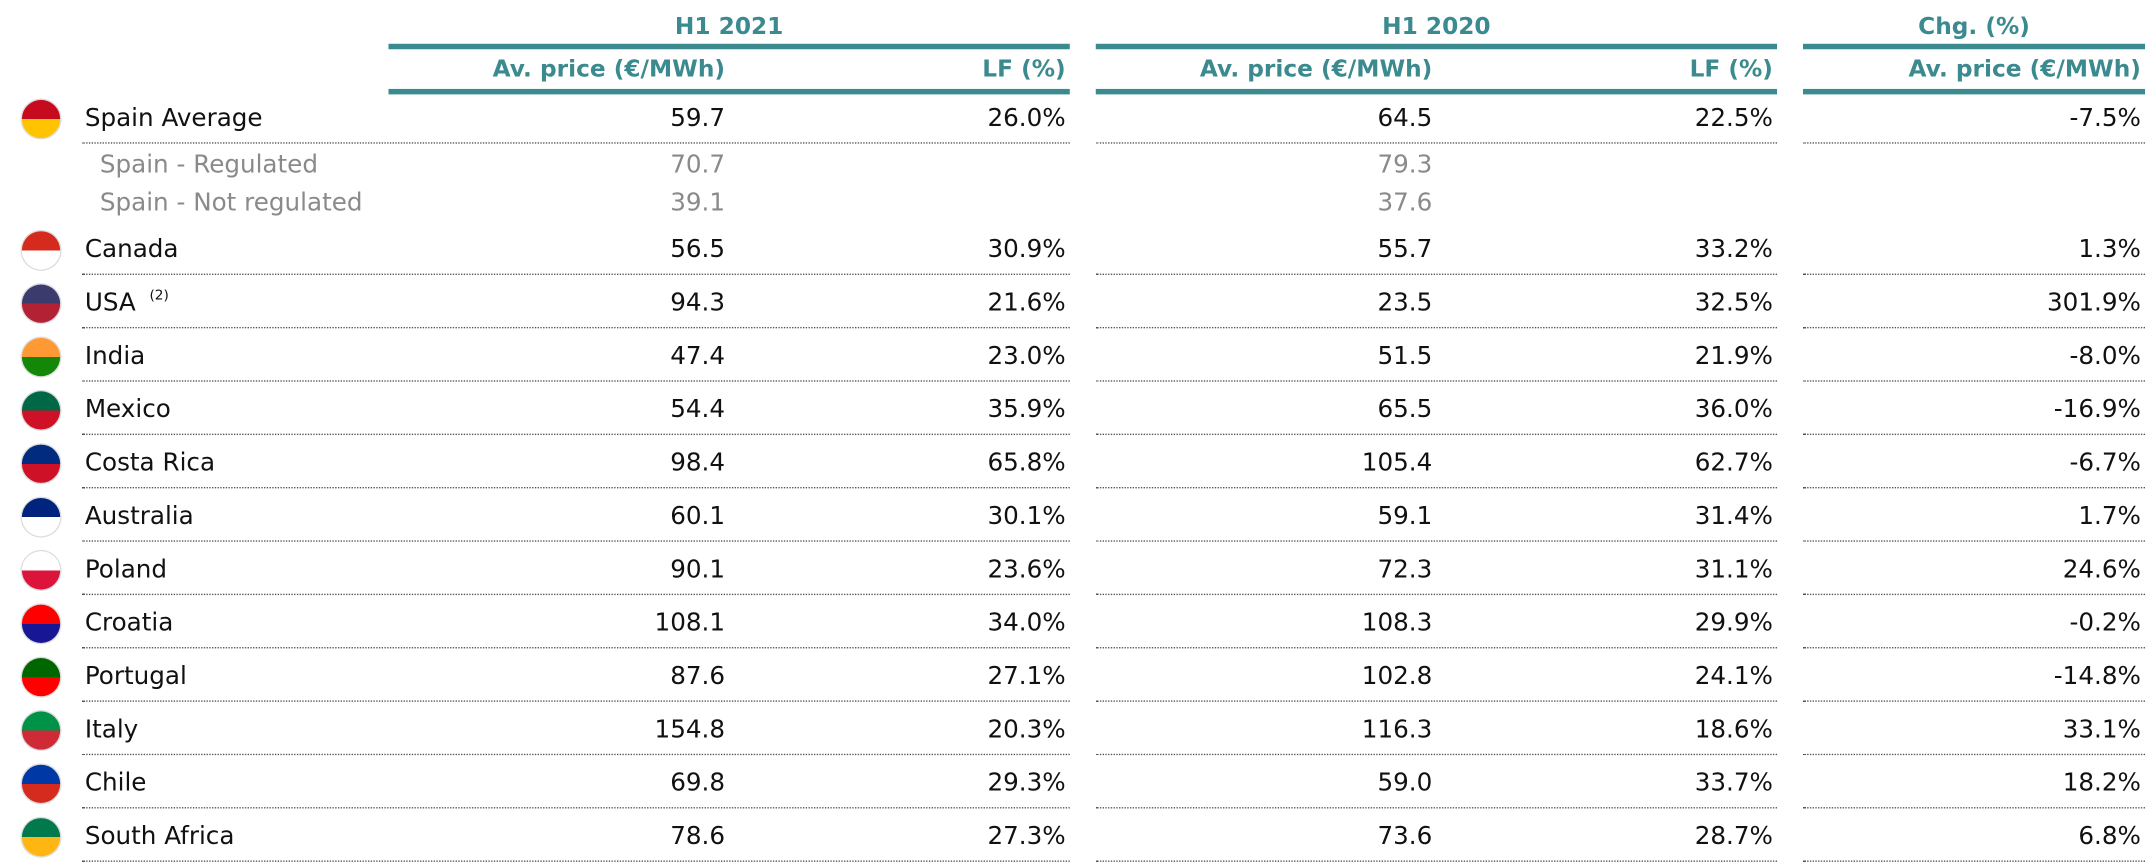 The height and width of the screenshot is (862, 2145). What do you see at coordinates (2109, 516) in the screenshot?
I see `cell: 1.7%` at bounding box center [2109, 516].